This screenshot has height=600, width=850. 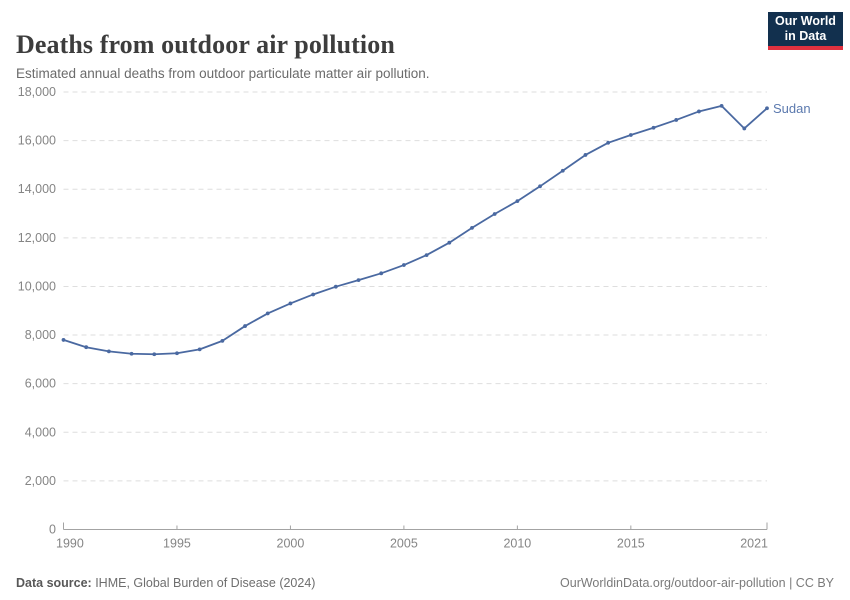 What do you see at coordinates (54, 583) in the screenshot?
I see `data-source-label: Data source:` at bounding box center [54, 583].